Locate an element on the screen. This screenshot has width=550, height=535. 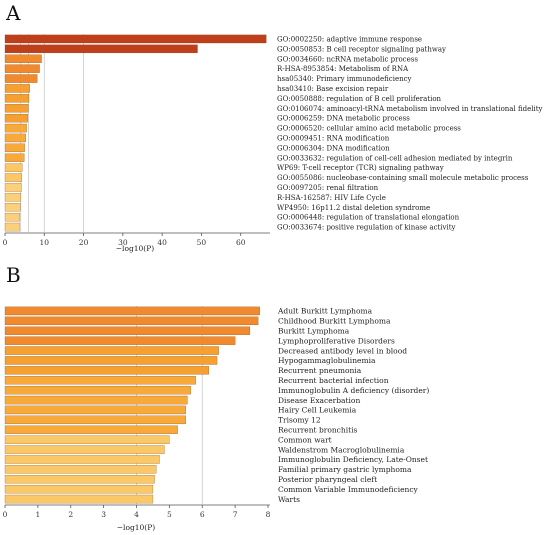
panel-a-bar-label: GO:0002250: adaptive immune response is located at coordinates (349, 39).